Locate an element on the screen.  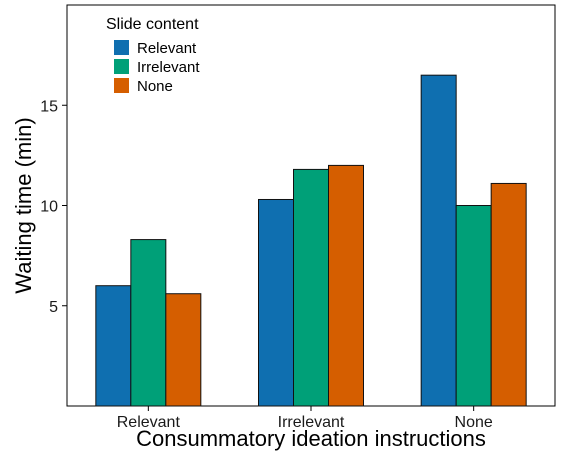
x-axis-title: Consummatory ideation instructions is located at coordinates (311, 438).